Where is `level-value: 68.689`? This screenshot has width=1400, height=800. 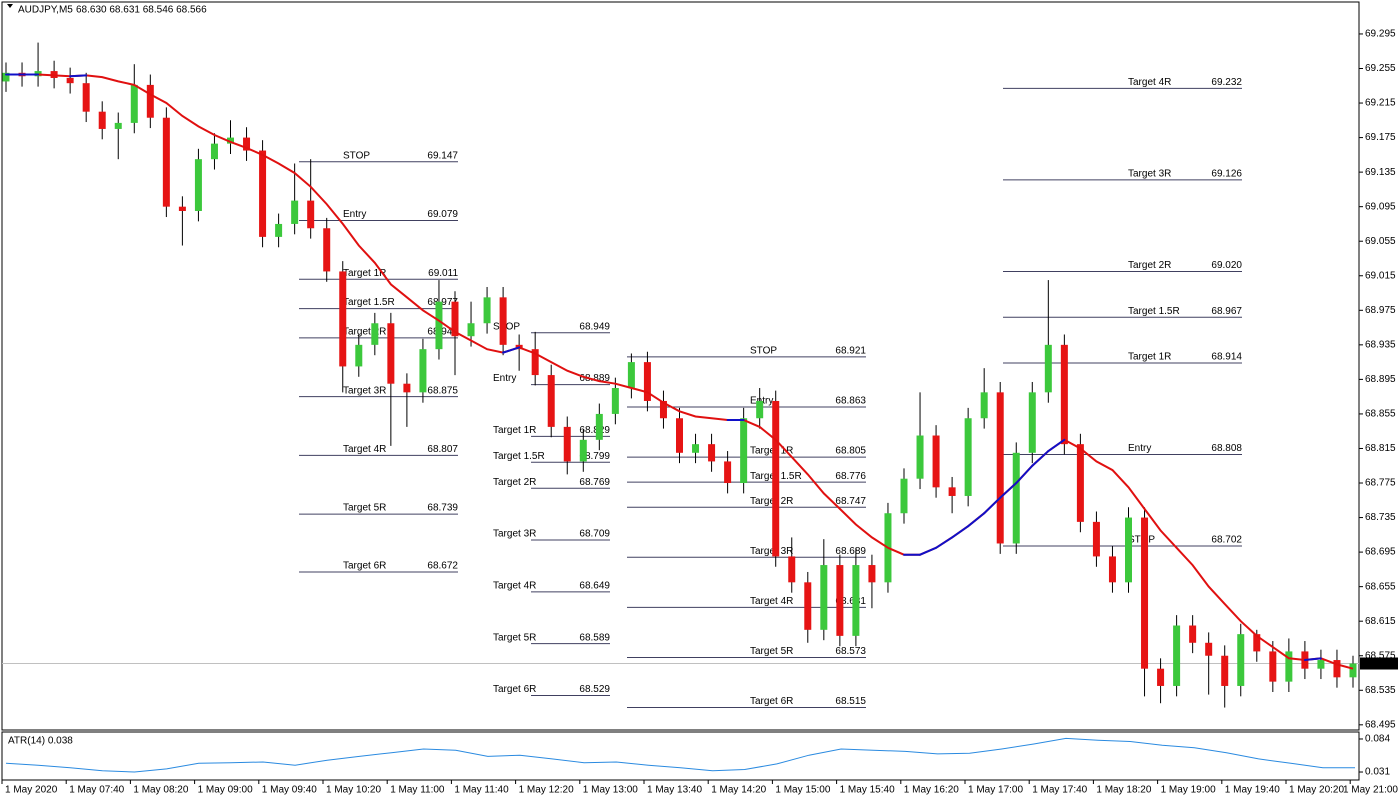
level-value: 68.689 is located at coordinates (850, 551).